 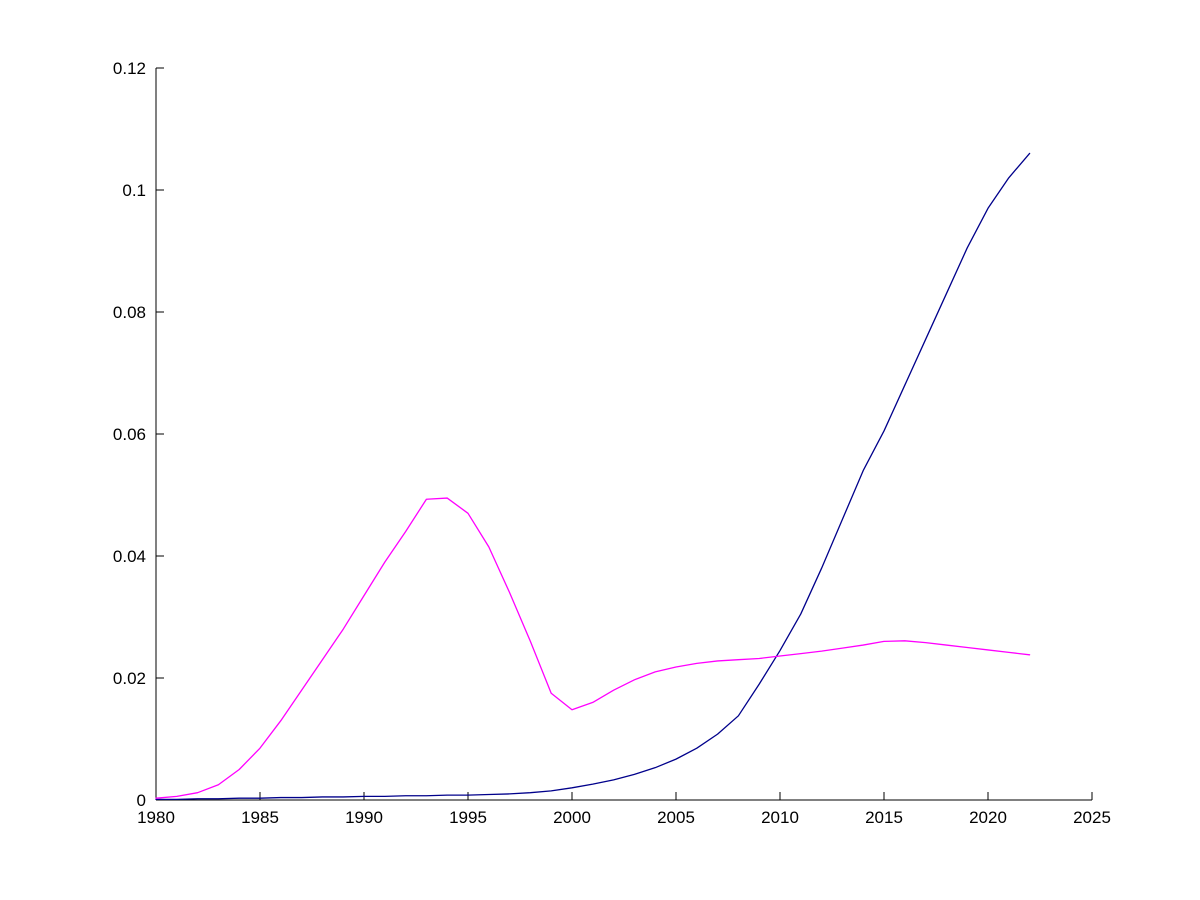 I want to click on y-tick-label: 0.1, so click(x=134, y=190).